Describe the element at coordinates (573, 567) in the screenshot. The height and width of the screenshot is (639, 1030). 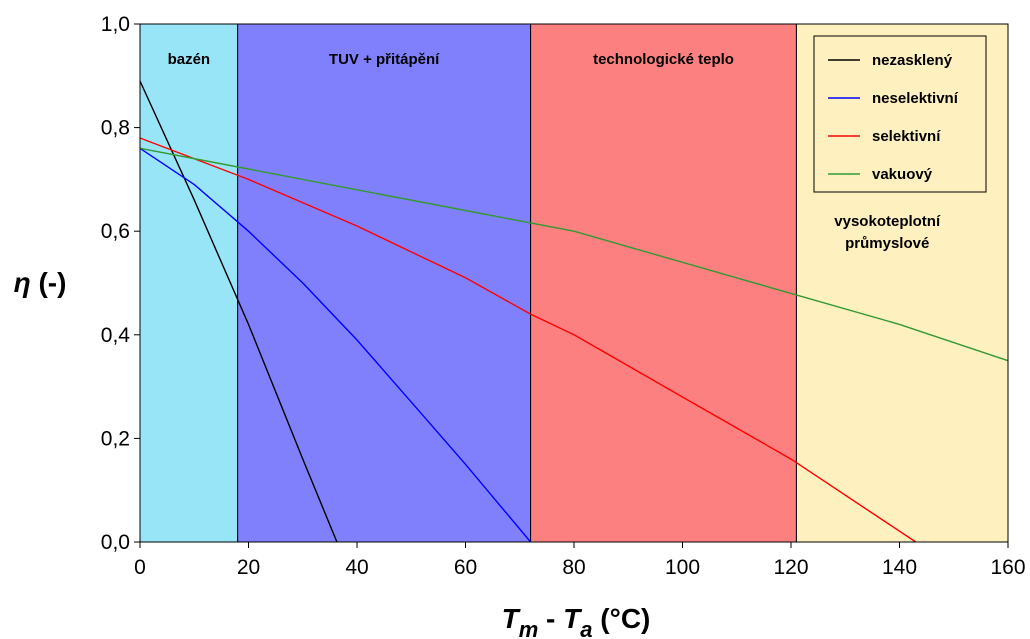
I see `x-tick-label: 80` at that location.